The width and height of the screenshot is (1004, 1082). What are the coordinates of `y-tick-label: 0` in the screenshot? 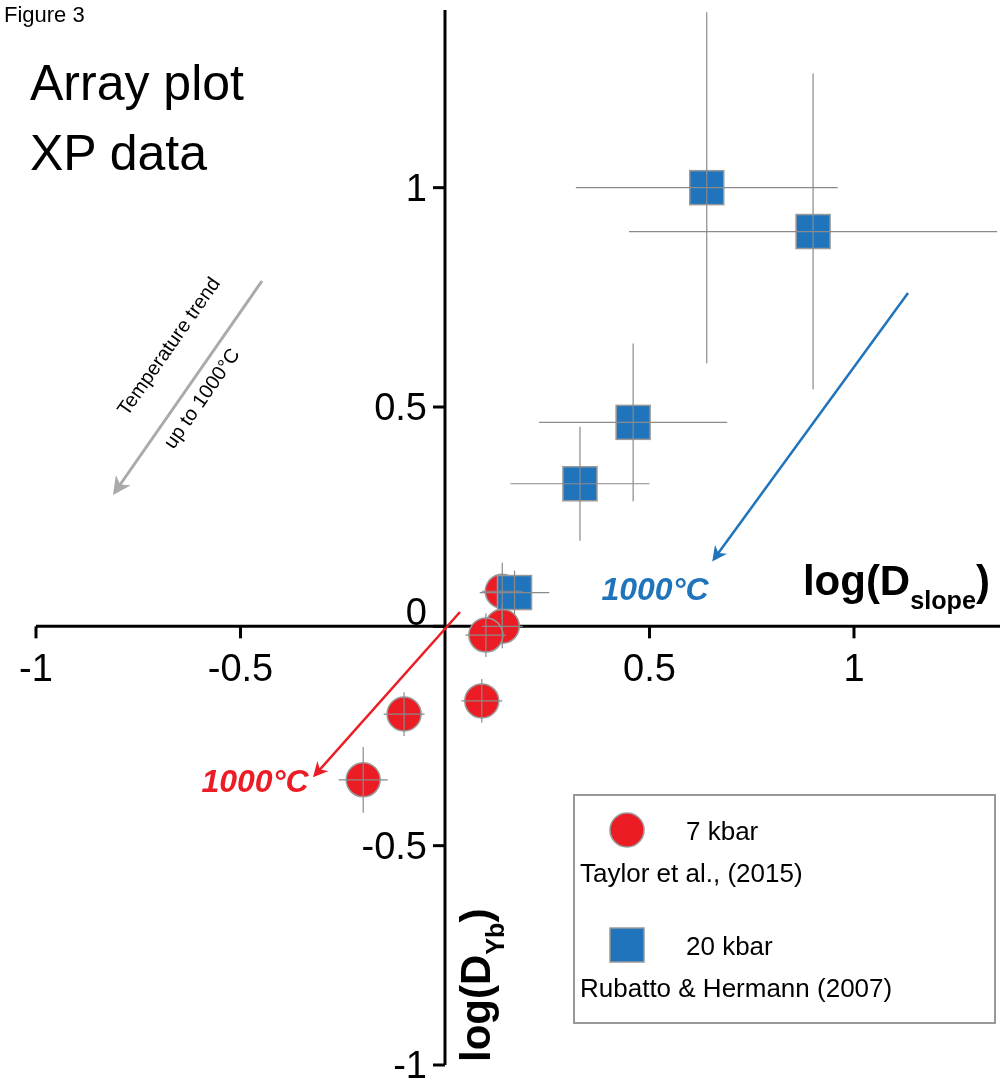 It's located at (416, 611).